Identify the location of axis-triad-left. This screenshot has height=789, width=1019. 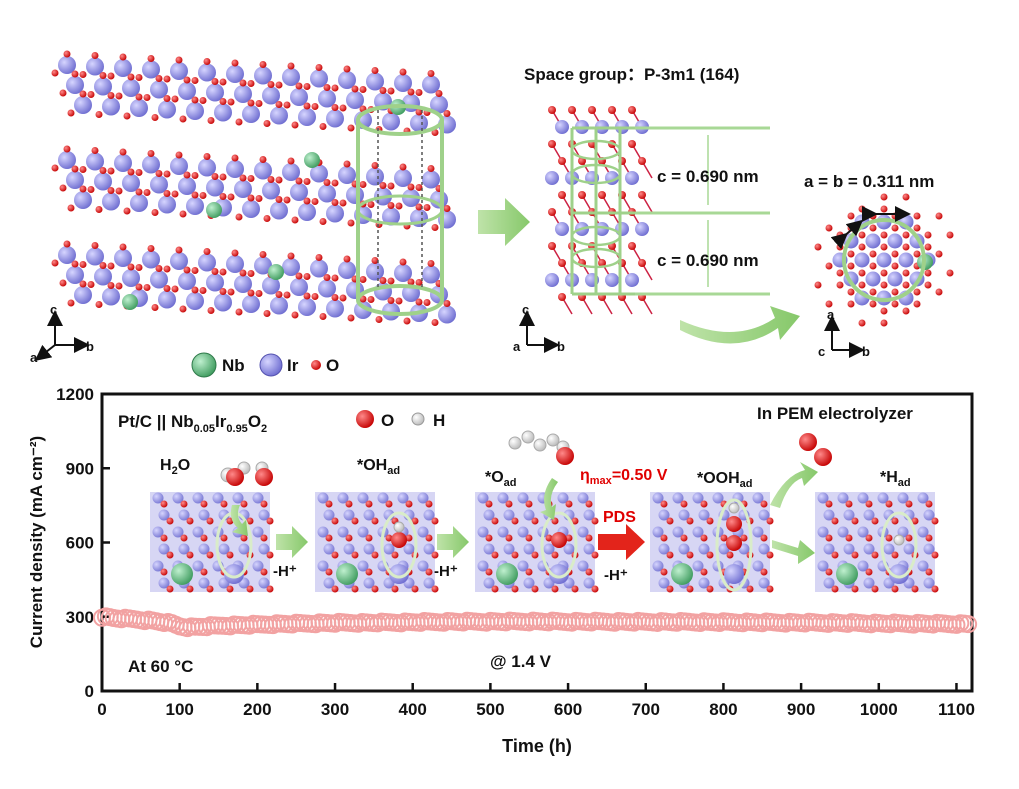
(62, 335).